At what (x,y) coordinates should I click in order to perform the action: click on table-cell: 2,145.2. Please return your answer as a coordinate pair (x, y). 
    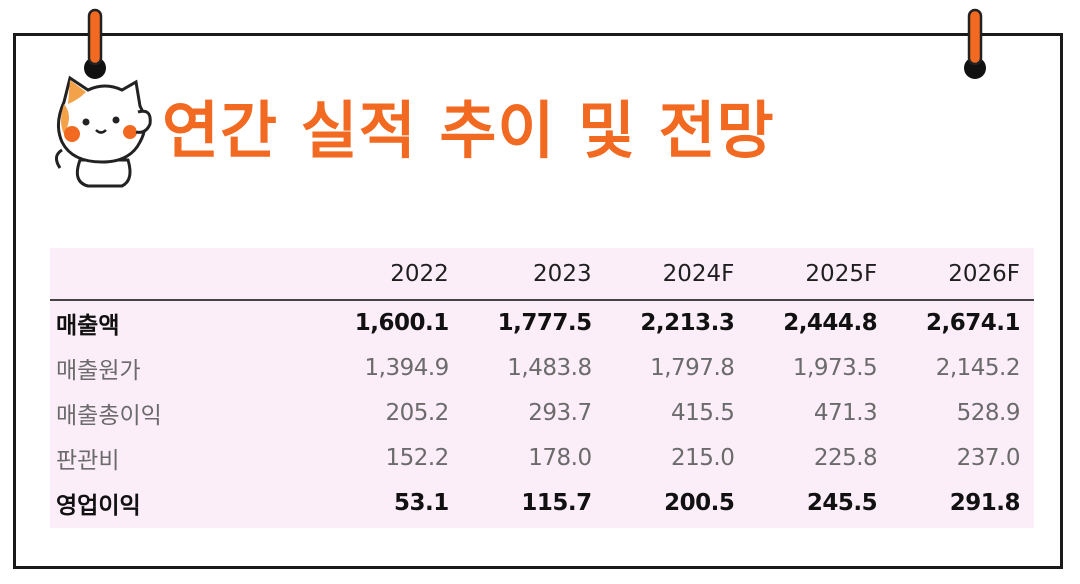
    Looking at the image, I should click on (978, 367).